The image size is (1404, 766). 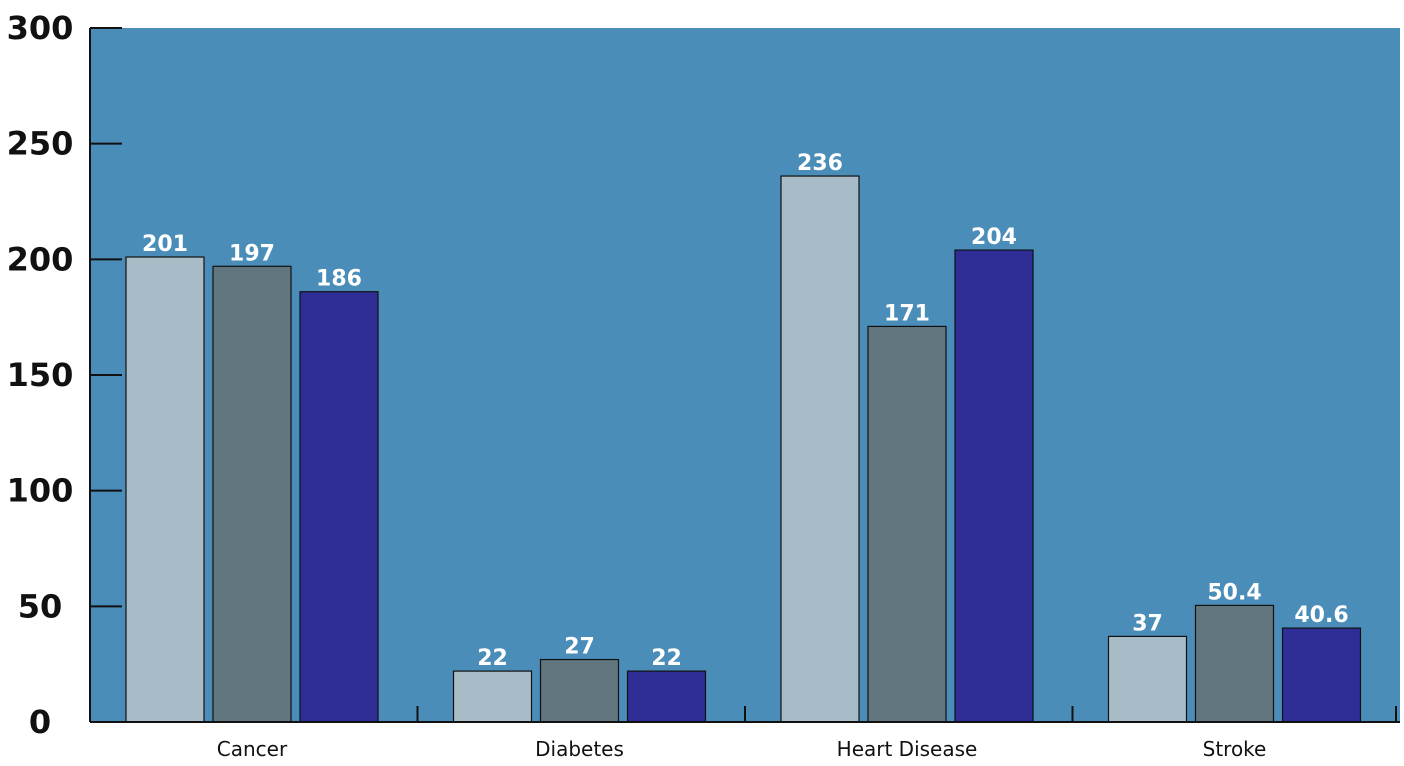 I want to click on bar-cancer-s1, so click(x=165, y=489).